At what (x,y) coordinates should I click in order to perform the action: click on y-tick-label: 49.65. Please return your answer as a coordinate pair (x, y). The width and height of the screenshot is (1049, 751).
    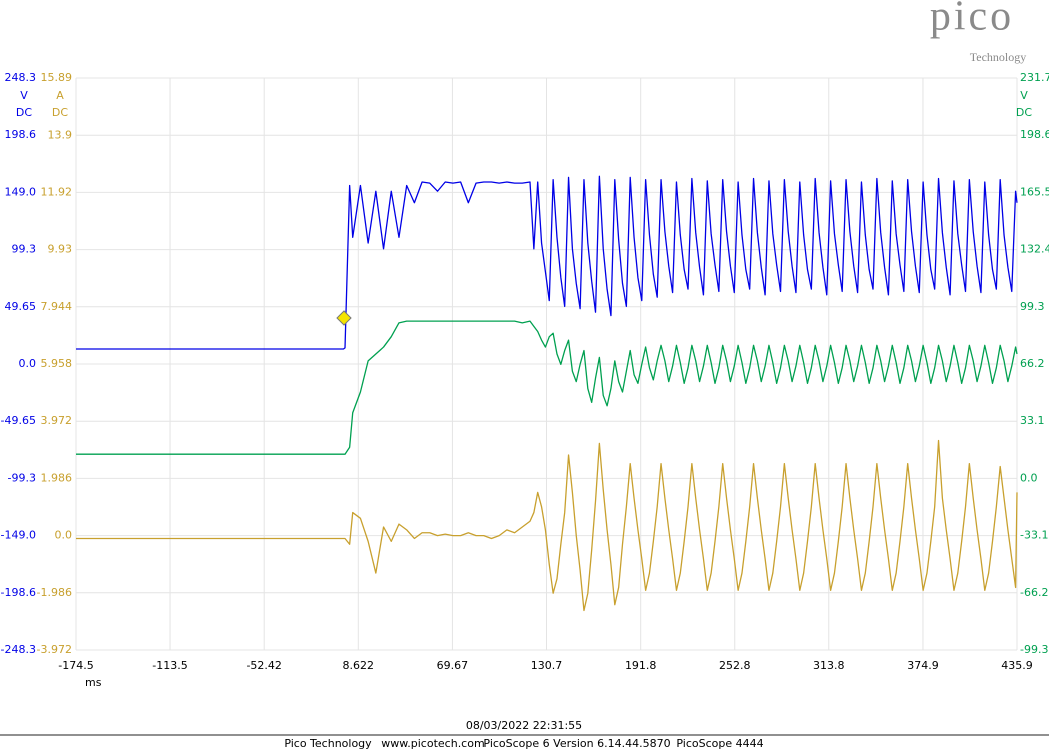
    Looking at the image, I should click on (21, 306).